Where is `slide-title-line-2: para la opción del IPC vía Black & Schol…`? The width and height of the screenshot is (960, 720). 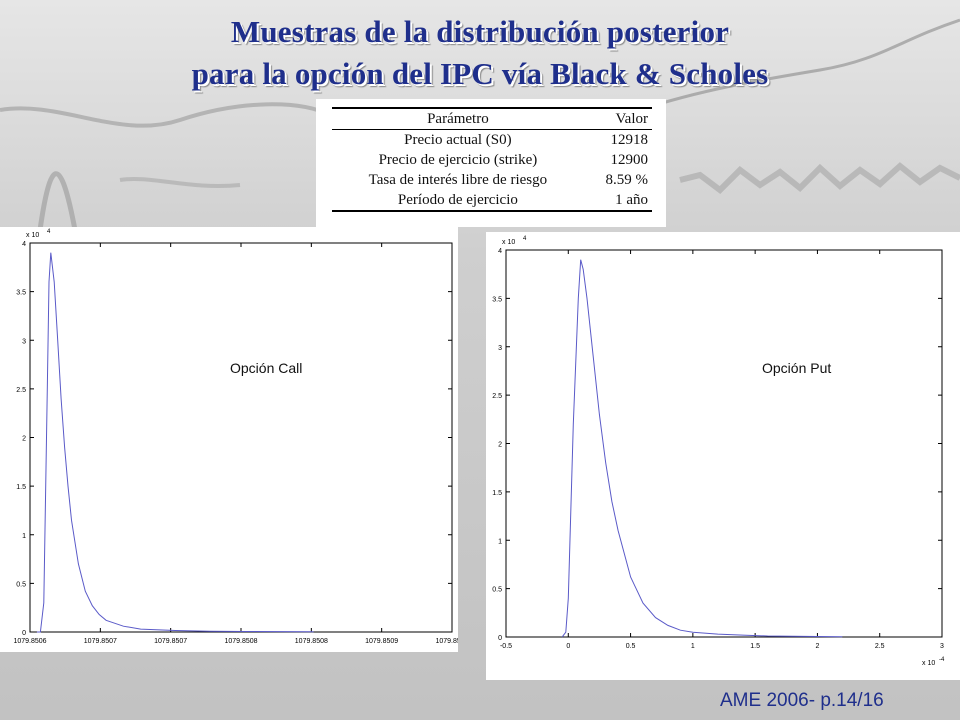
slide-title-line-2: para la opción del IPC vía Black & Schol… is located at coordinates (480, 73).